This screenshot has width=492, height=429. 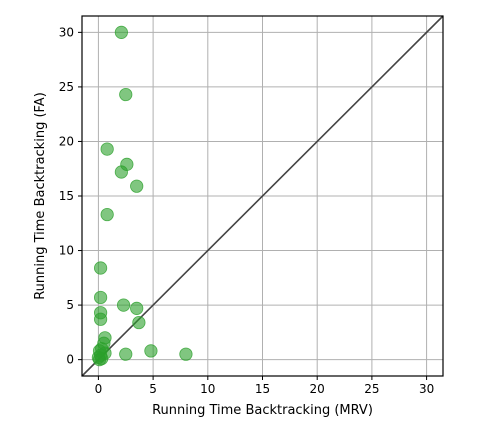 I want to click on x-tick-label: 20, so click(x=317, y=389).